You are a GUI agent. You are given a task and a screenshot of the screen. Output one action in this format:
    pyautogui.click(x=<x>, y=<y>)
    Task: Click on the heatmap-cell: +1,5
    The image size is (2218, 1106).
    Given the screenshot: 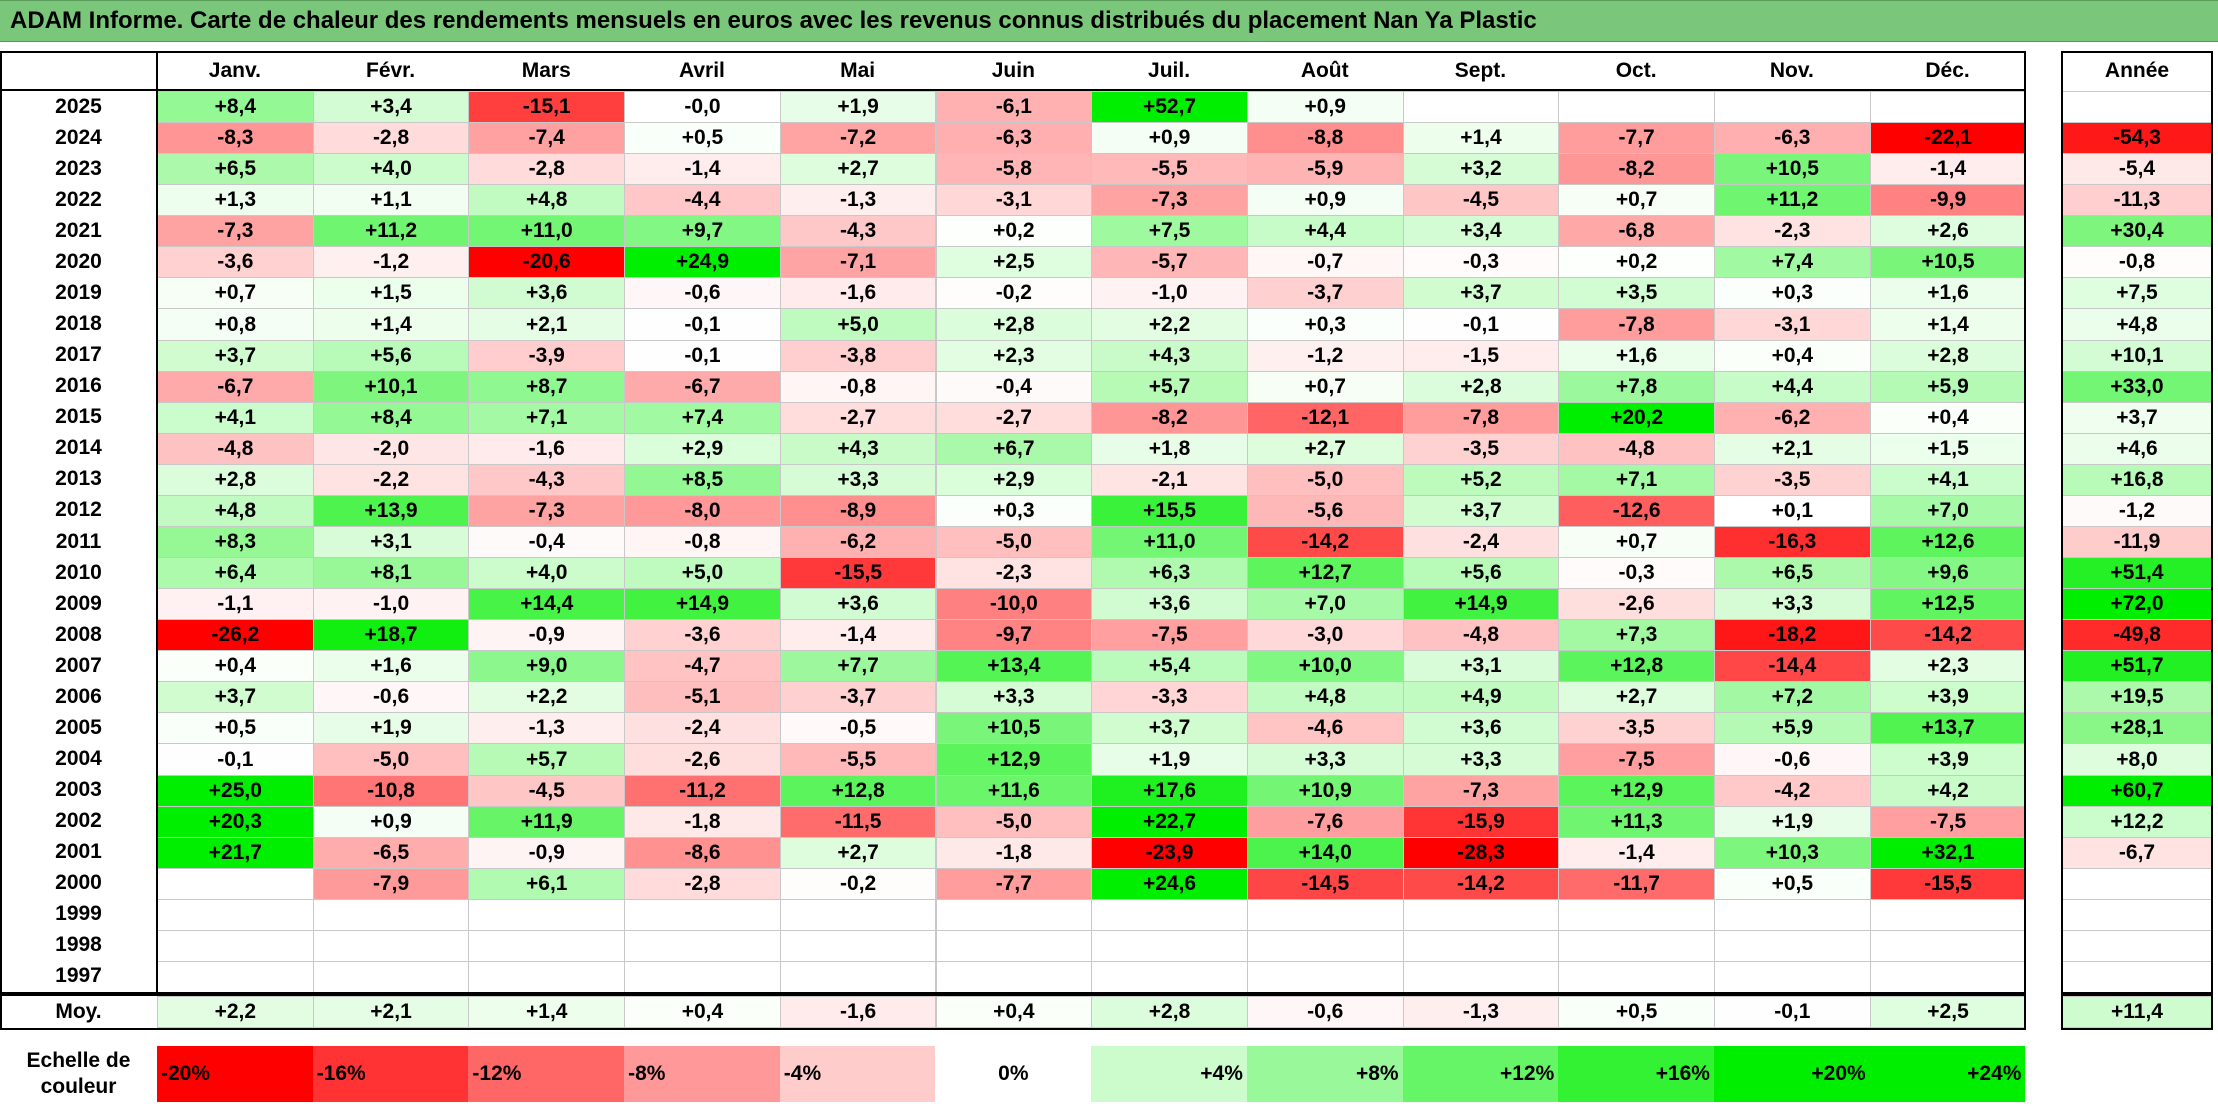 What is the action you would take?
    pyautogui.click(x=1948, y=448)
    